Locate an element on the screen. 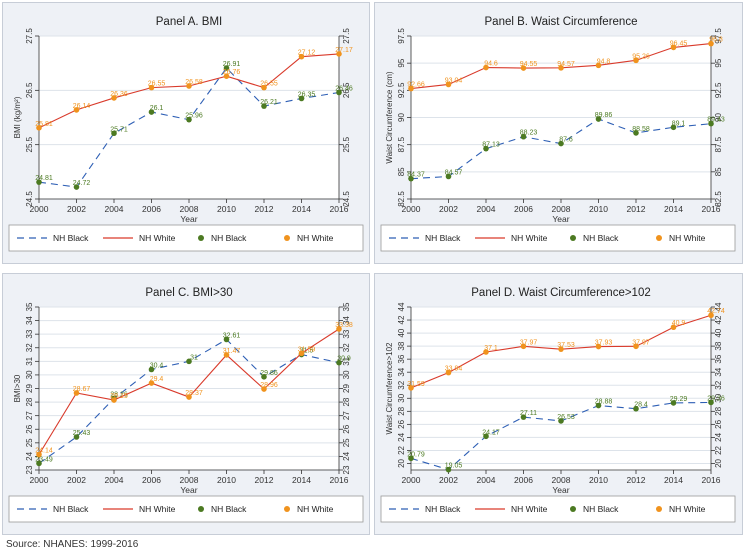  y-tick-label: 23 is located at coordinates (29, 469).